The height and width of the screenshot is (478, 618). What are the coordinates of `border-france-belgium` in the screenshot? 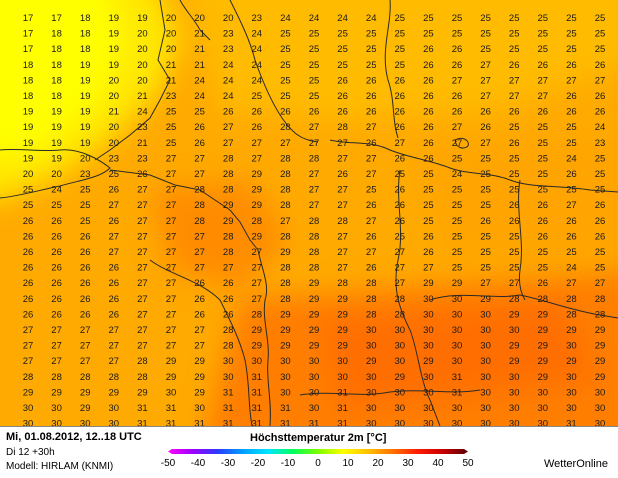 It's located at (201, 342).